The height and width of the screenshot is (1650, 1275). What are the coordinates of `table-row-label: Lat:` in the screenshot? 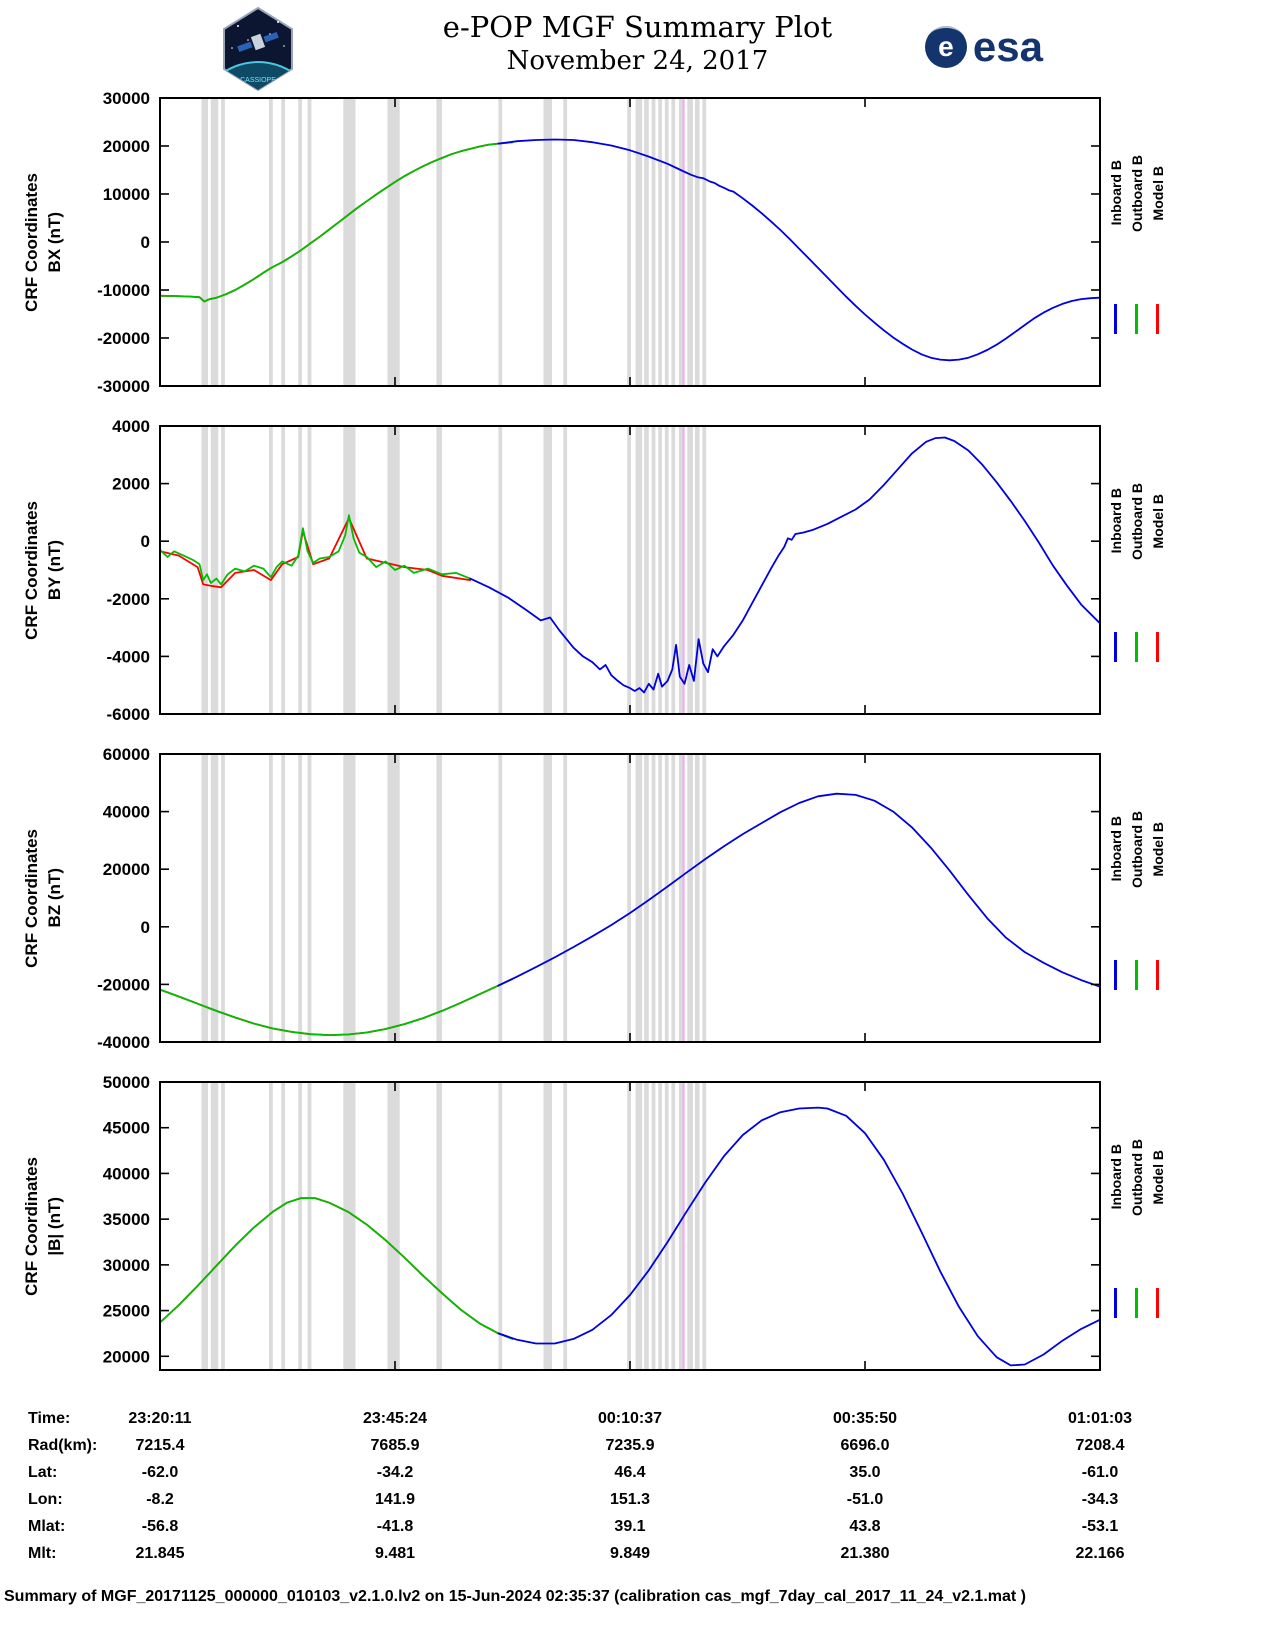 It's located at (43, 1472).